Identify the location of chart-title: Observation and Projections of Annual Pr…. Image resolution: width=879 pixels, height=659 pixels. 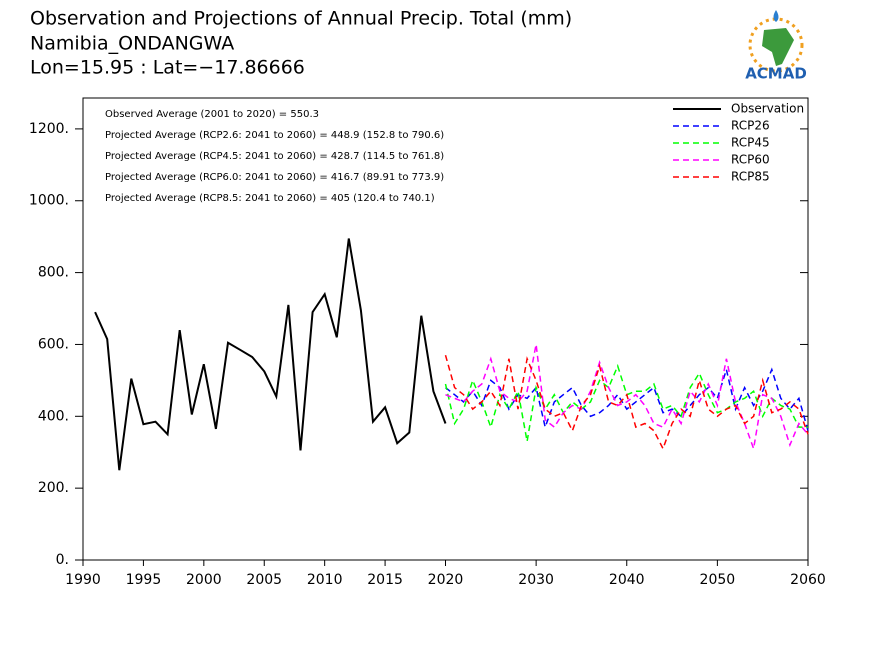
(301, 19).